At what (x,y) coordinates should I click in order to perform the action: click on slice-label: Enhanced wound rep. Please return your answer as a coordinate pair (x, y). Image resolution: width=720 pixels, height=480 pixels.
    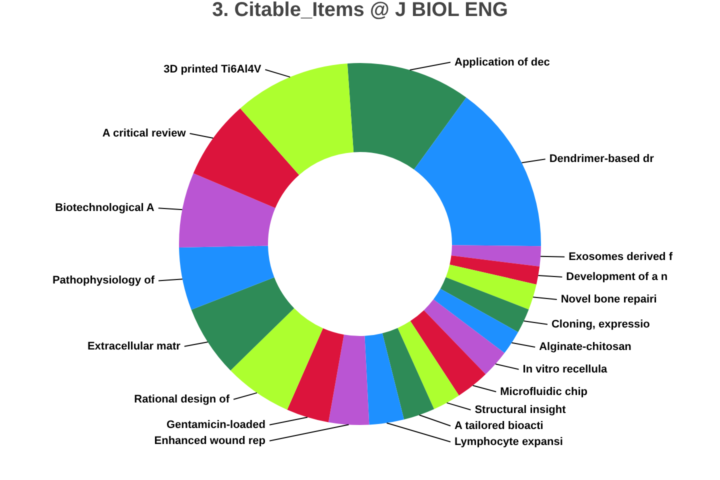
    Looking at the image, I should click on (210, 440).